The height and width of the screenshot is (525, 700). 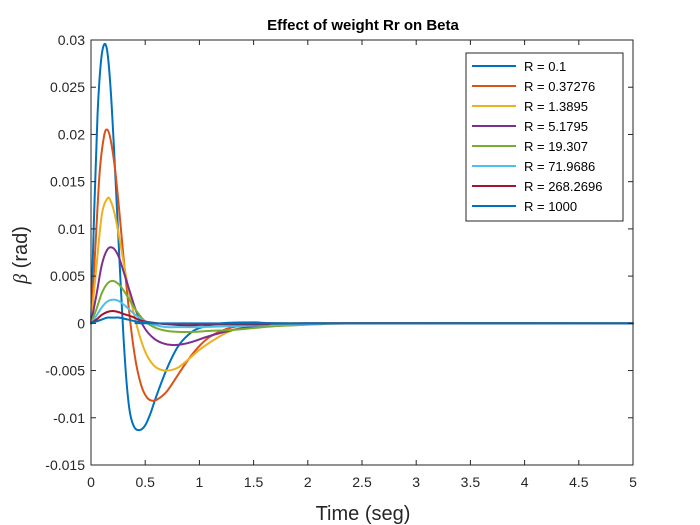 I want to click on y-tick-label: 0.015, so click(x=67, y=182).